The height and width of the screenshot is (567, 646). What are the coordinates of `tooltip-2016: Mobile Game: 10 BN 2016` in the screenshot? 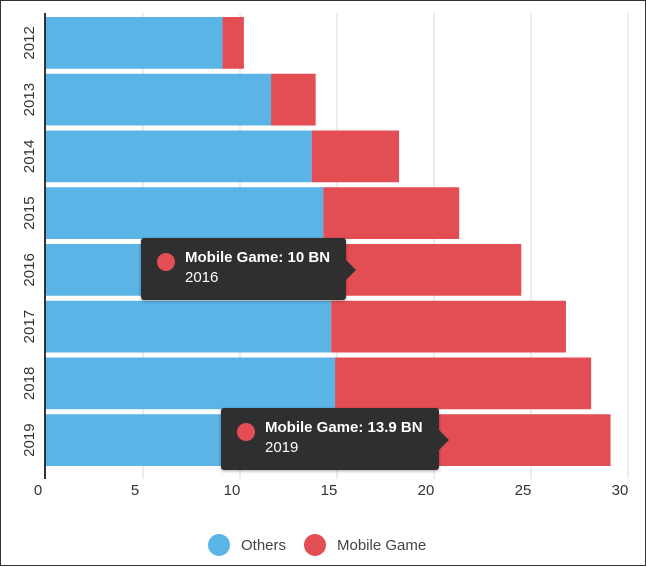 It's located at (249, 269).